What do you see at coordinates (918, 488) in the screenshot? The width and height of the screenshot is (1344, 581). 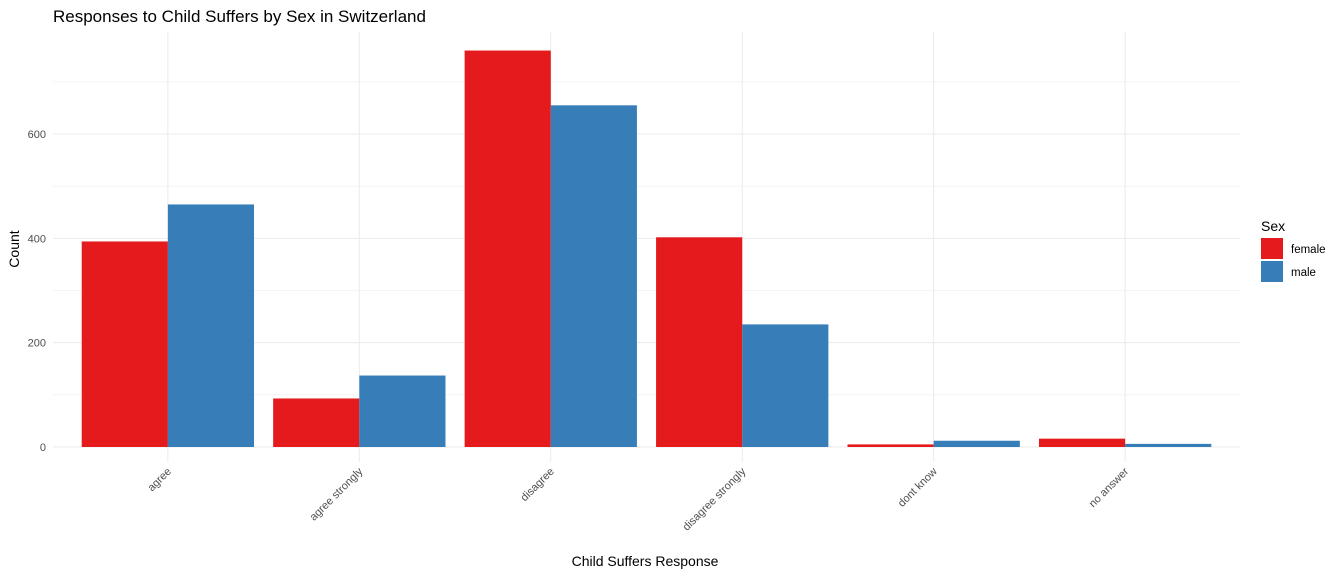 I see `x-tick-label: dont know` at bounding box center [918, 488].